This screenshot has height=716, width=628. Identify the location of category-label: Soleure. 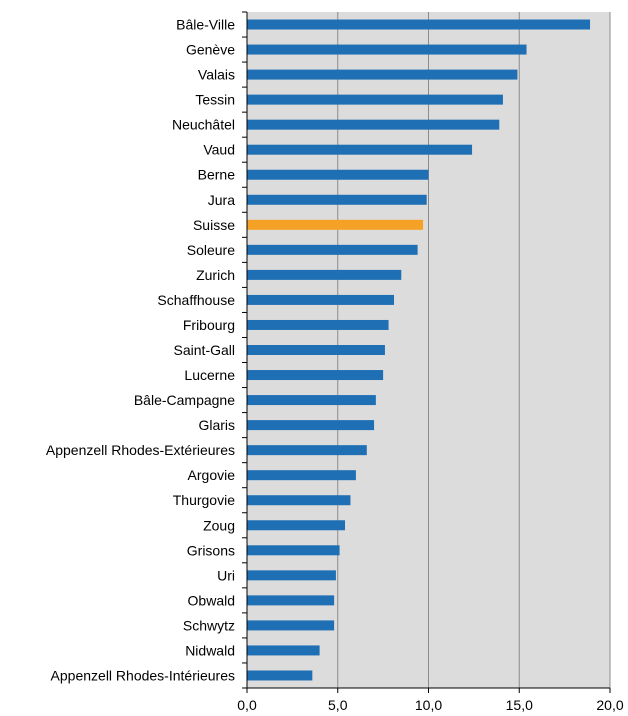
(211, 250).